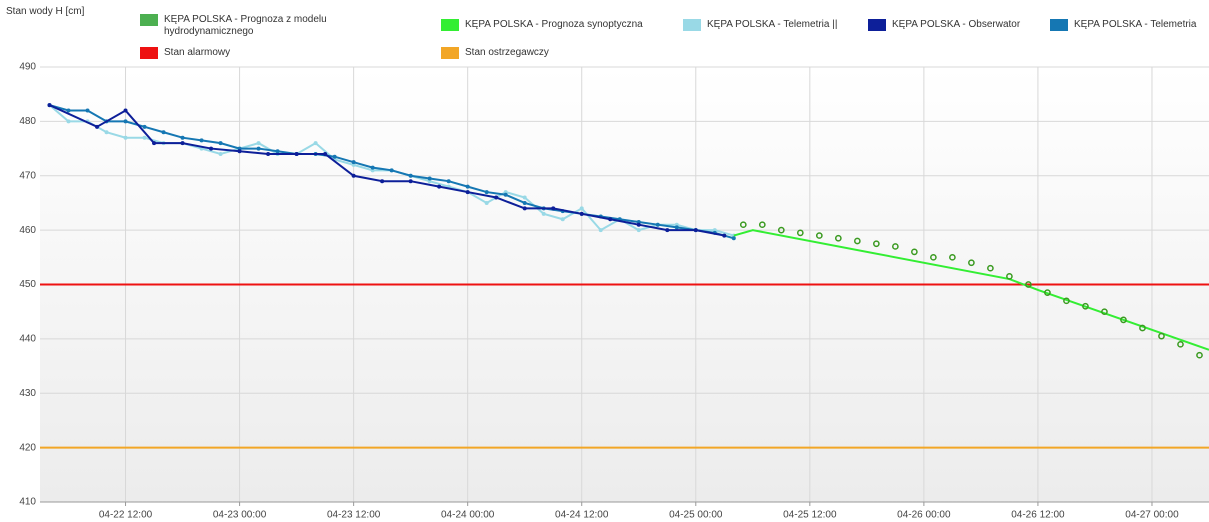  What do you see at coordinates (240, 515) in the screenshot?
I see `x-tick-label: 04-23 00:00` at bounding box center [240, 515].